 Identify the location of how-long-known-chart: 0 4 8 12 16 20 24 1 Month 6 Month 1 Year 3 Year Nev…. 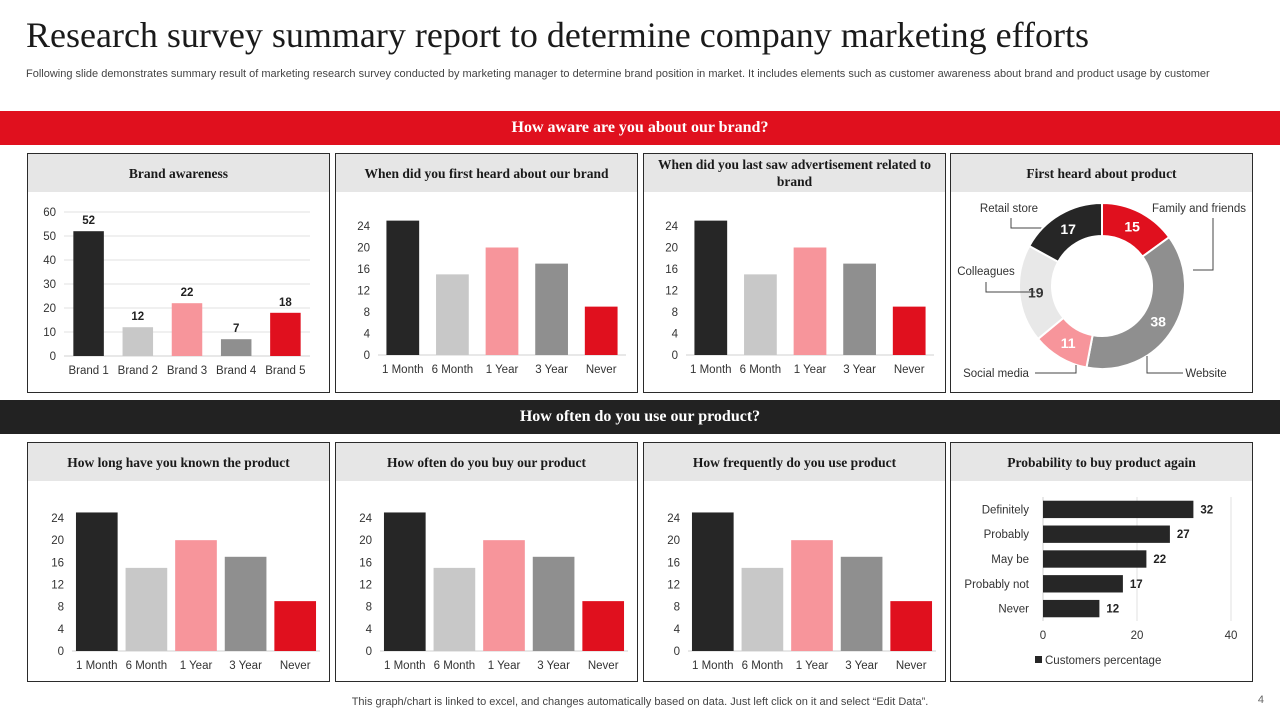
(178, 581).